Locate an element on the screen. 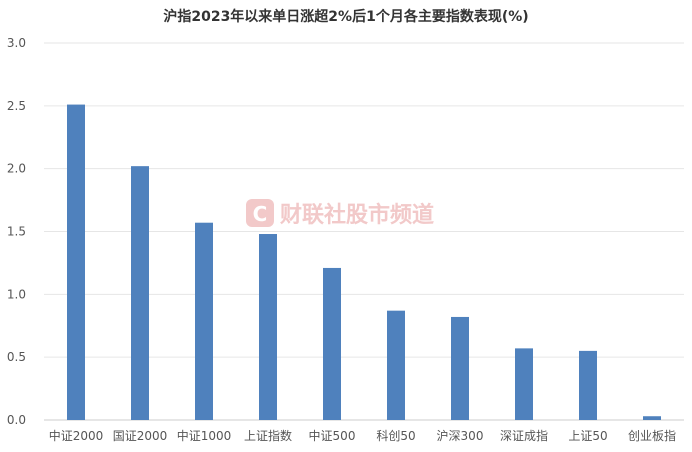 This screenshot has height=452, width=692. x-tick-label: 上证50 is located at coordinates (587, 436).